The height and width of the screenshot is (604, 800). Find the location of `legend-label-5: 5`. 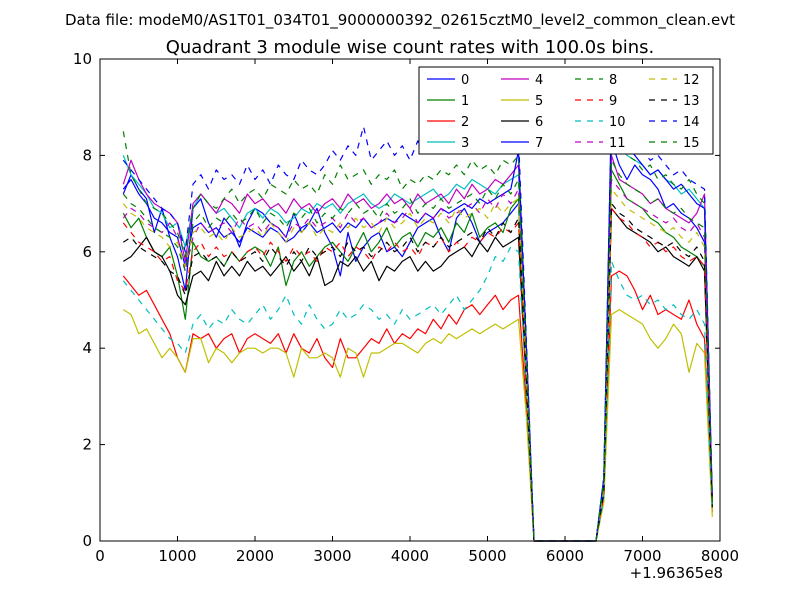

legend-label-5: 5 is located at coordinates (539, 101).